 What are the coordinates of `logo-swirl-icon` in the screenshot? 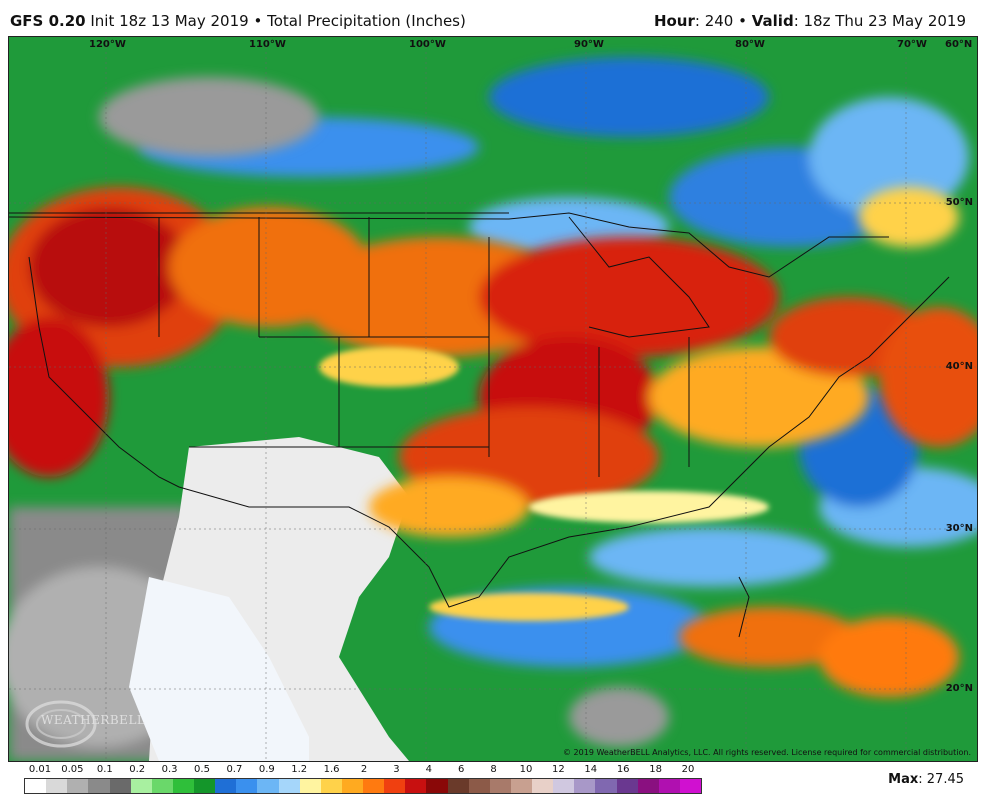 It's located at (61, 724).